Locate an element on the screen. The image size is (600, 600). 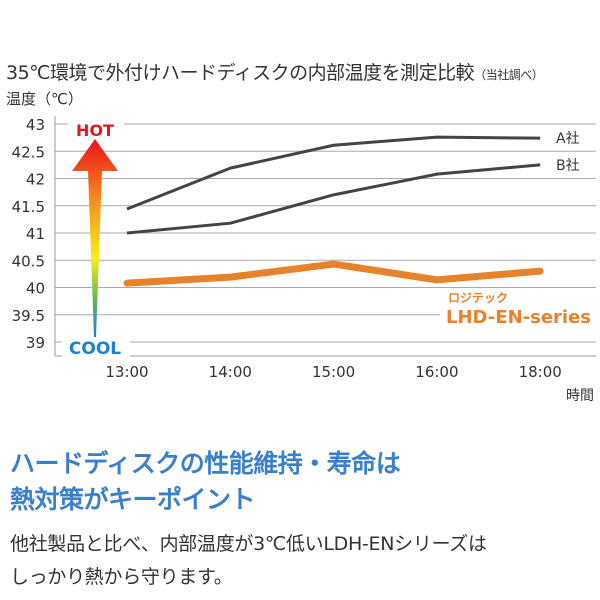
x-tick-labels: 13:00 14:00 15:00 16:00 18:00 is located at coordinates (333, 372).